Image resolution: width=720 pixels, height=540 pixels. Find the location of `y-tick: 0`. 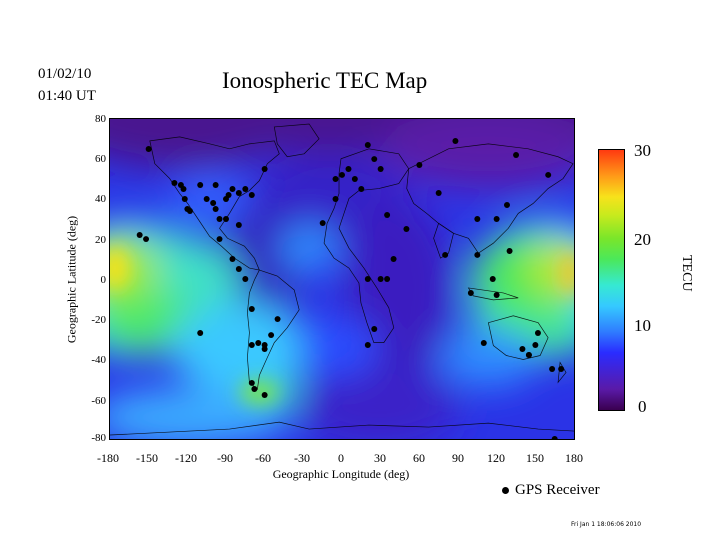

y-tick: 0 is located at coordinates (103, 280).